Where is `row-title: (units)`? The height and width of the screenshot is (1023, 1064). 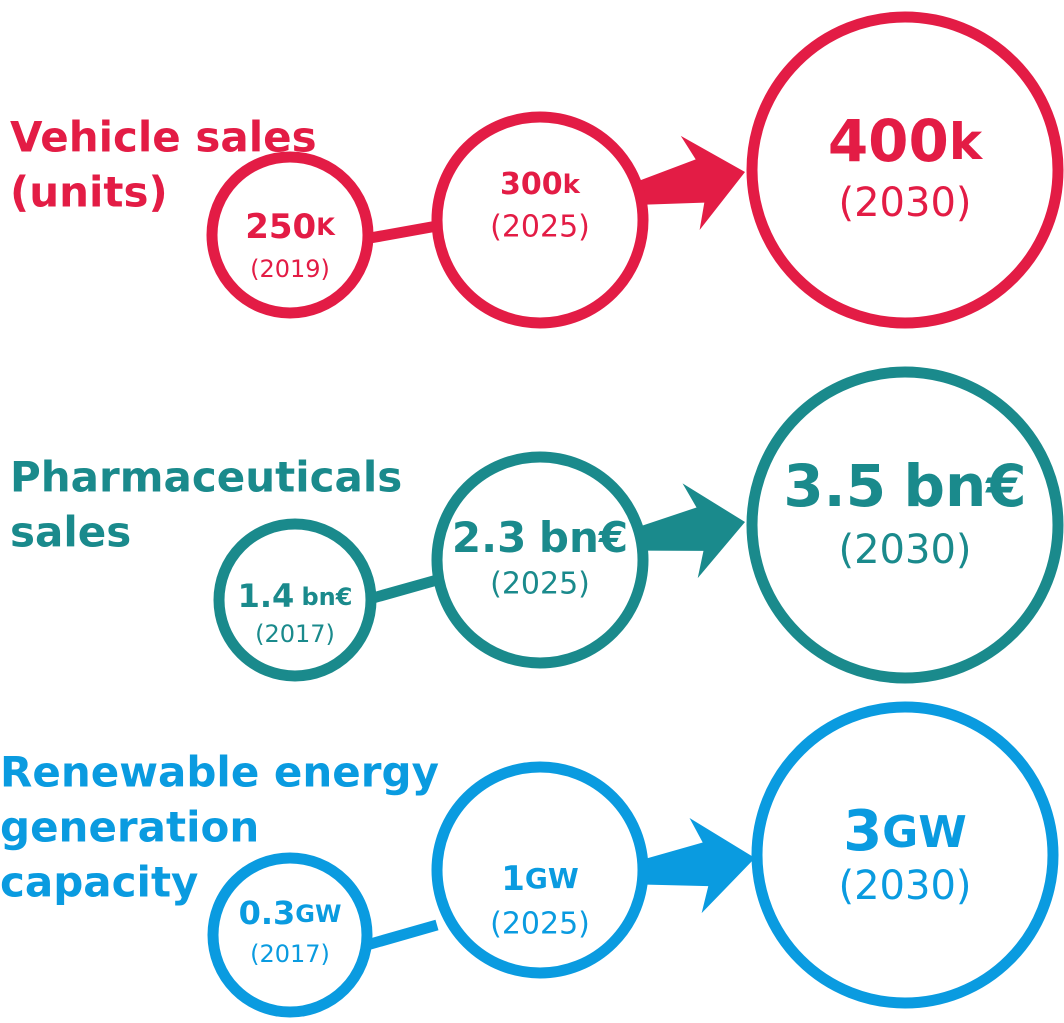 row-title: (units) is located at coordinates (89, 192).